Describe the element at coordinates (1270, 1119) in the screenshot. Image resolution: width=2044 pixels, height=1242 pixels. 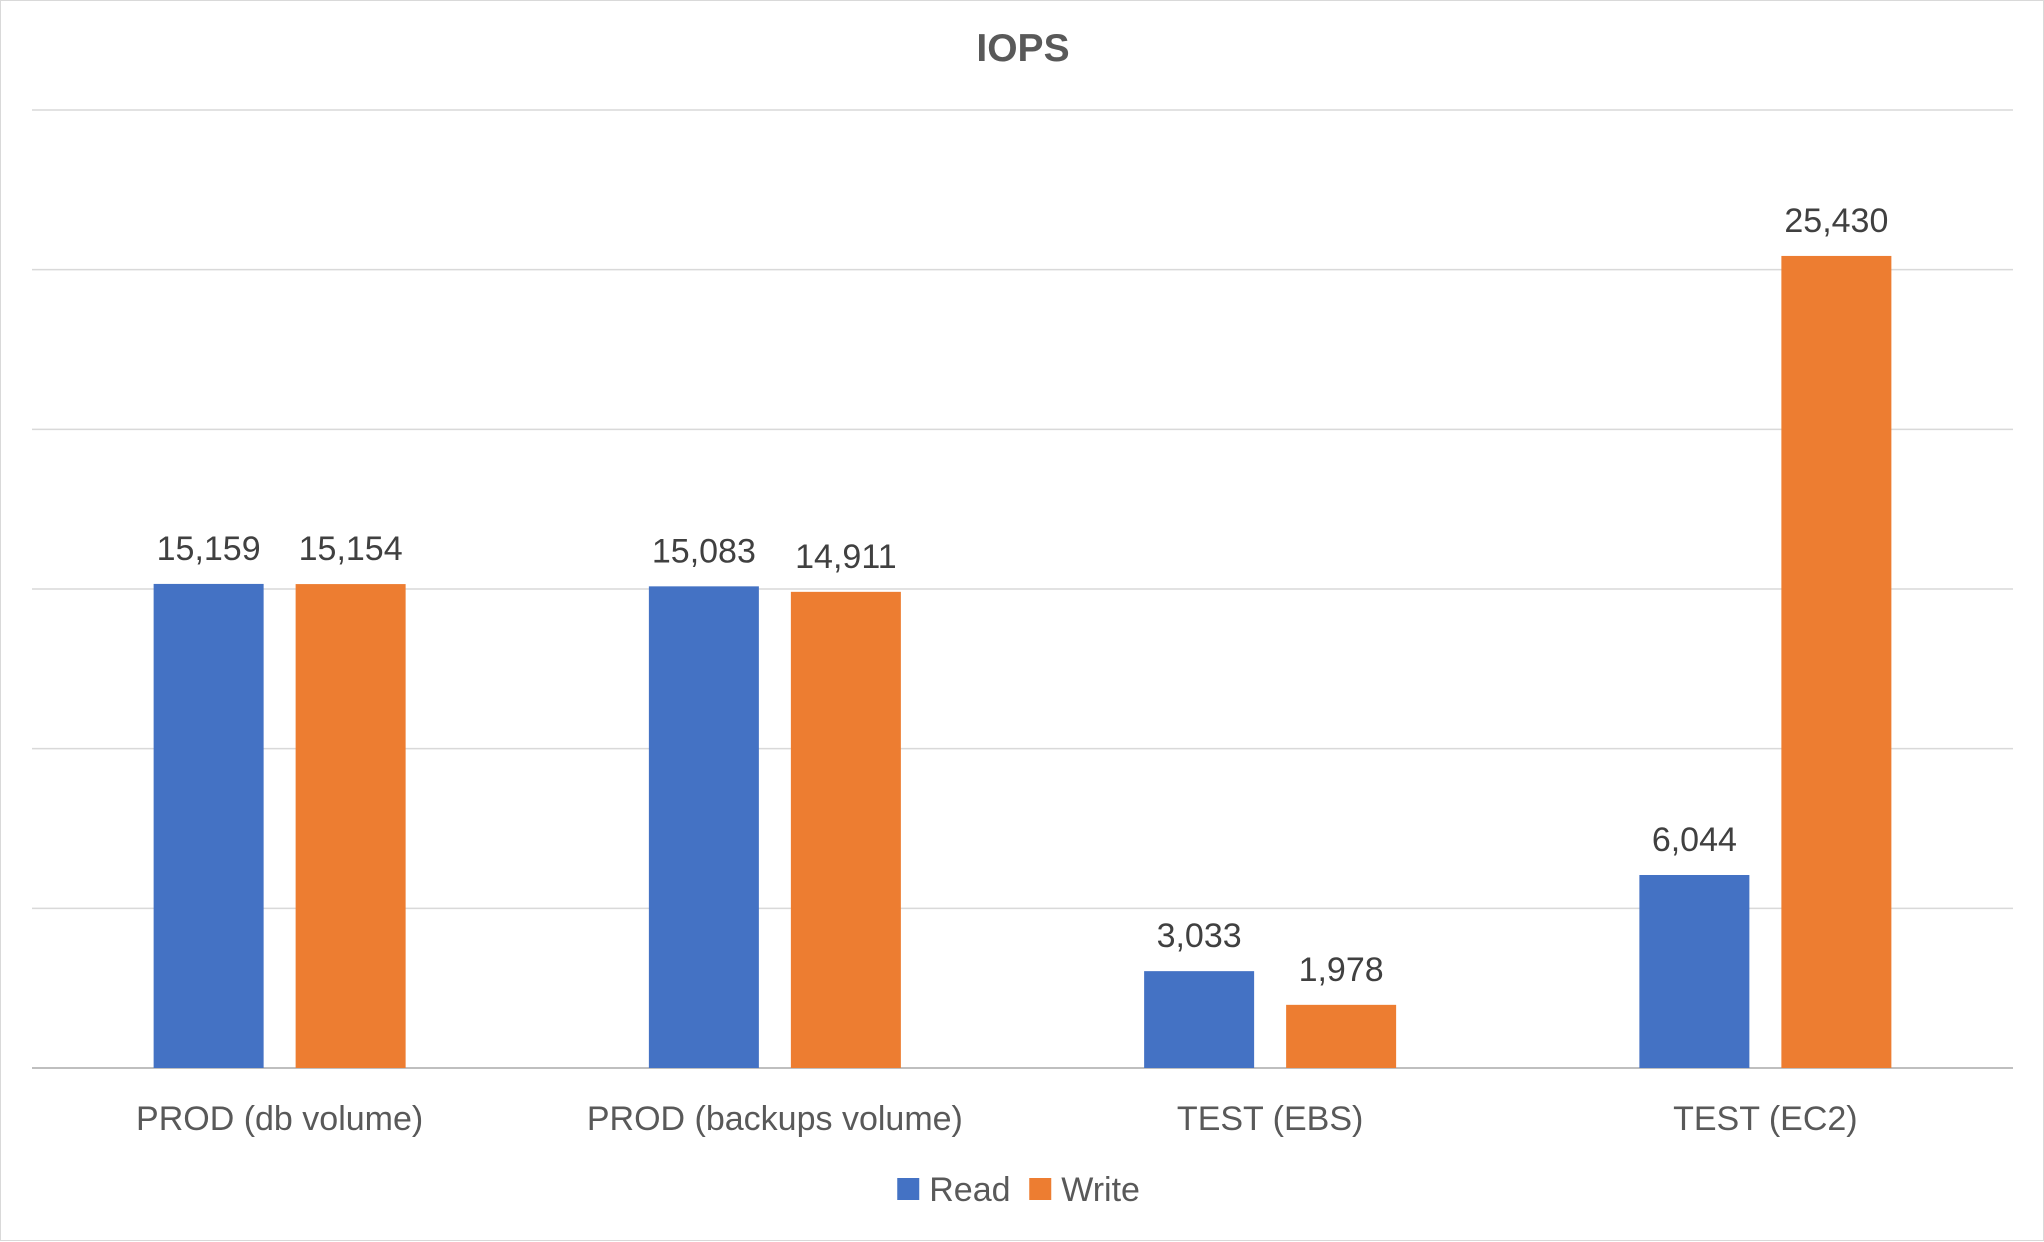
I see `category-label-3: TEST (EBS)` at that location.